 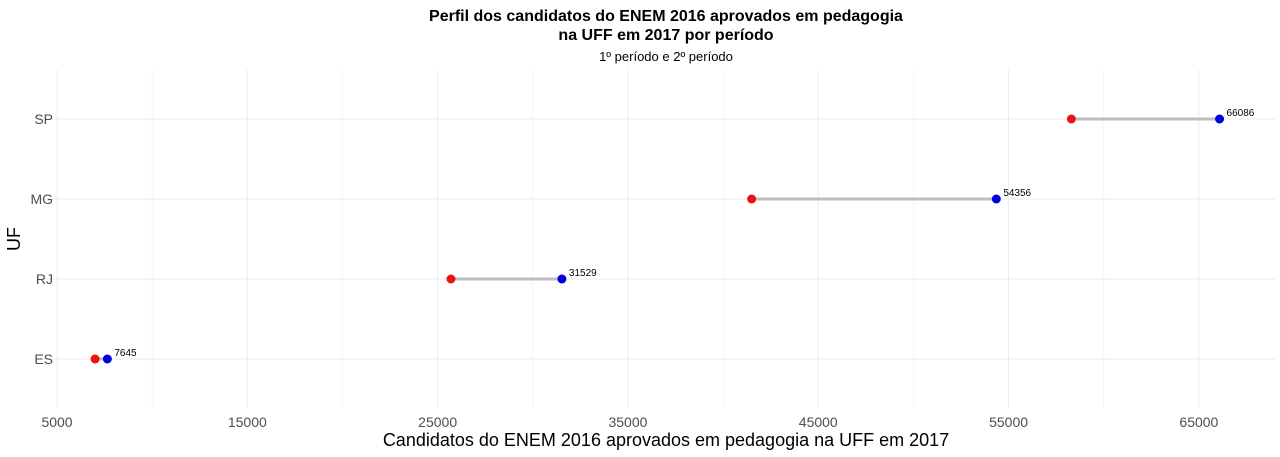 I want to click on y-tick-labels: ES RJ MG SP, so click(x=41, y=239).